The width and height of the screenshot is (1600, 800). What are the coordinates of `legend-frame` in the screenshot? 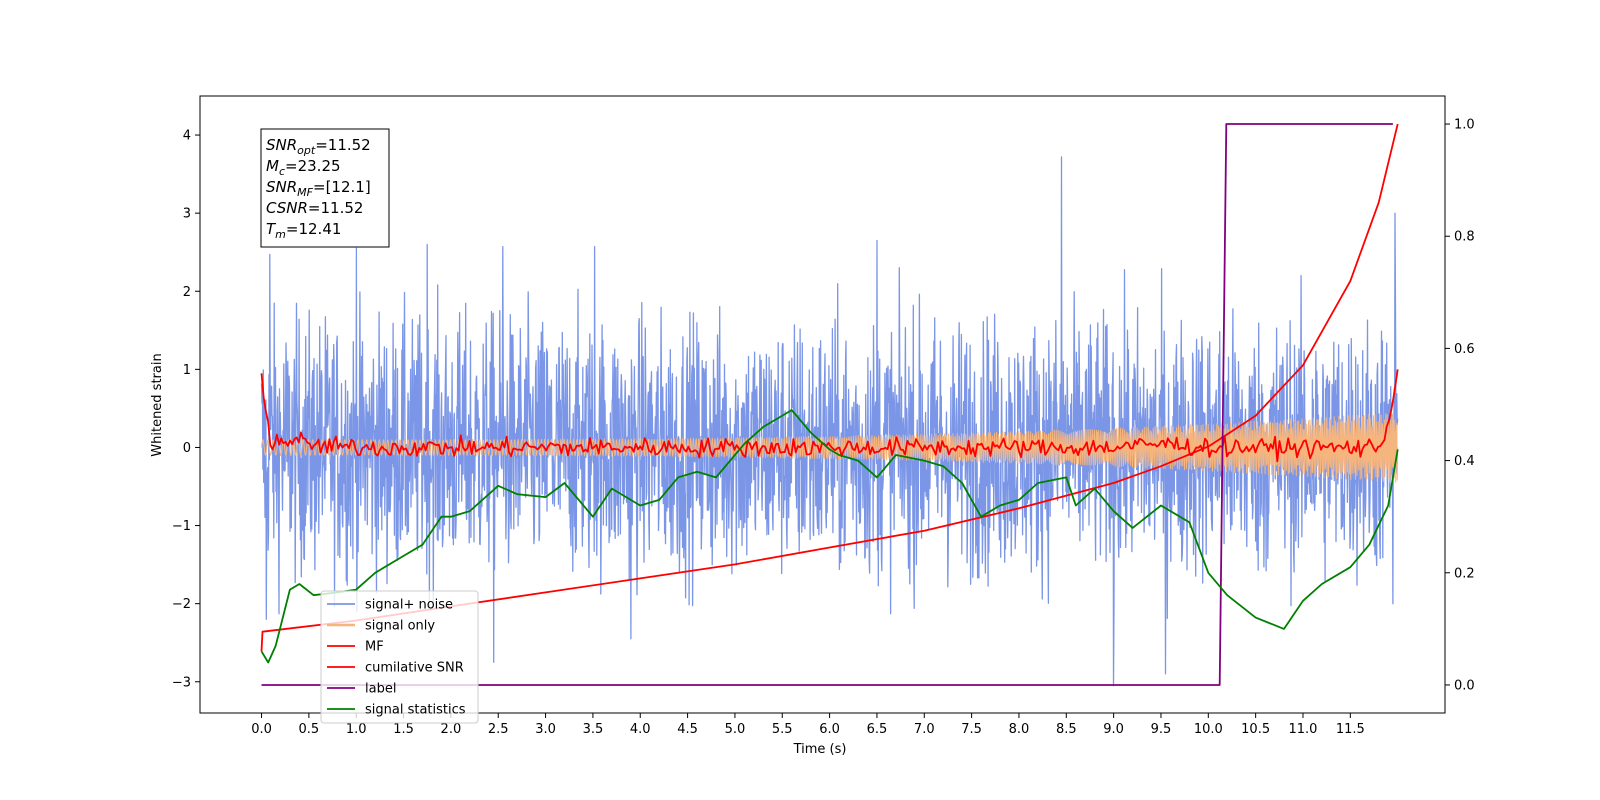 It's located at (399, 657).